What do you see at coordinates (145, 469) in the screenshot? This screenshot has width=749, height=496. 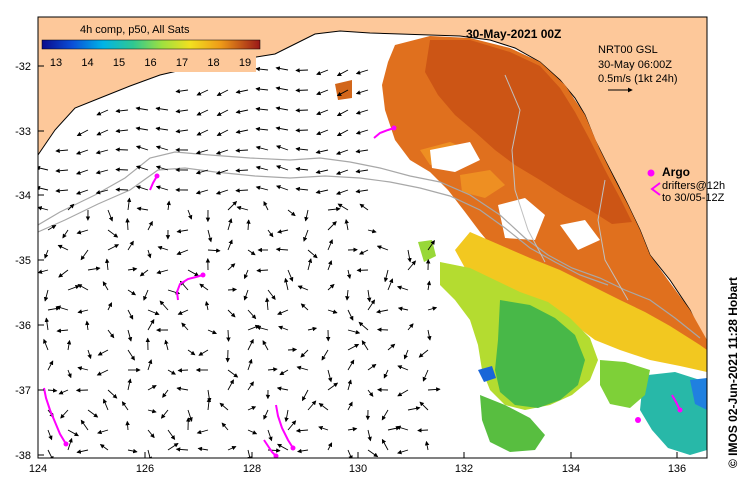 I see `x-tick-label: 126` at bounding box center [145, 469].